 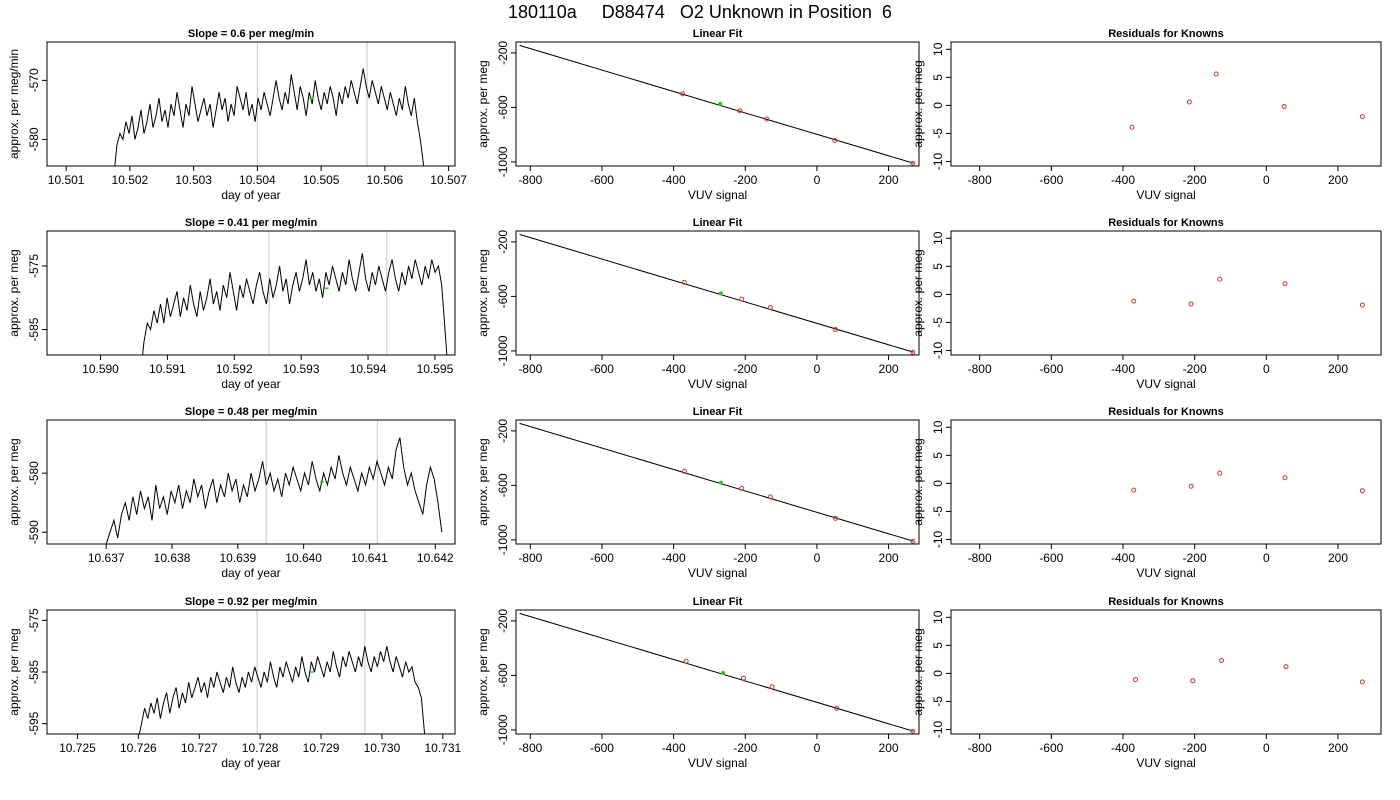 What do you see at coordinates (34, 80) in the screenshot?
I see `y-tick-label: -570` at bounding box center [34, 80].